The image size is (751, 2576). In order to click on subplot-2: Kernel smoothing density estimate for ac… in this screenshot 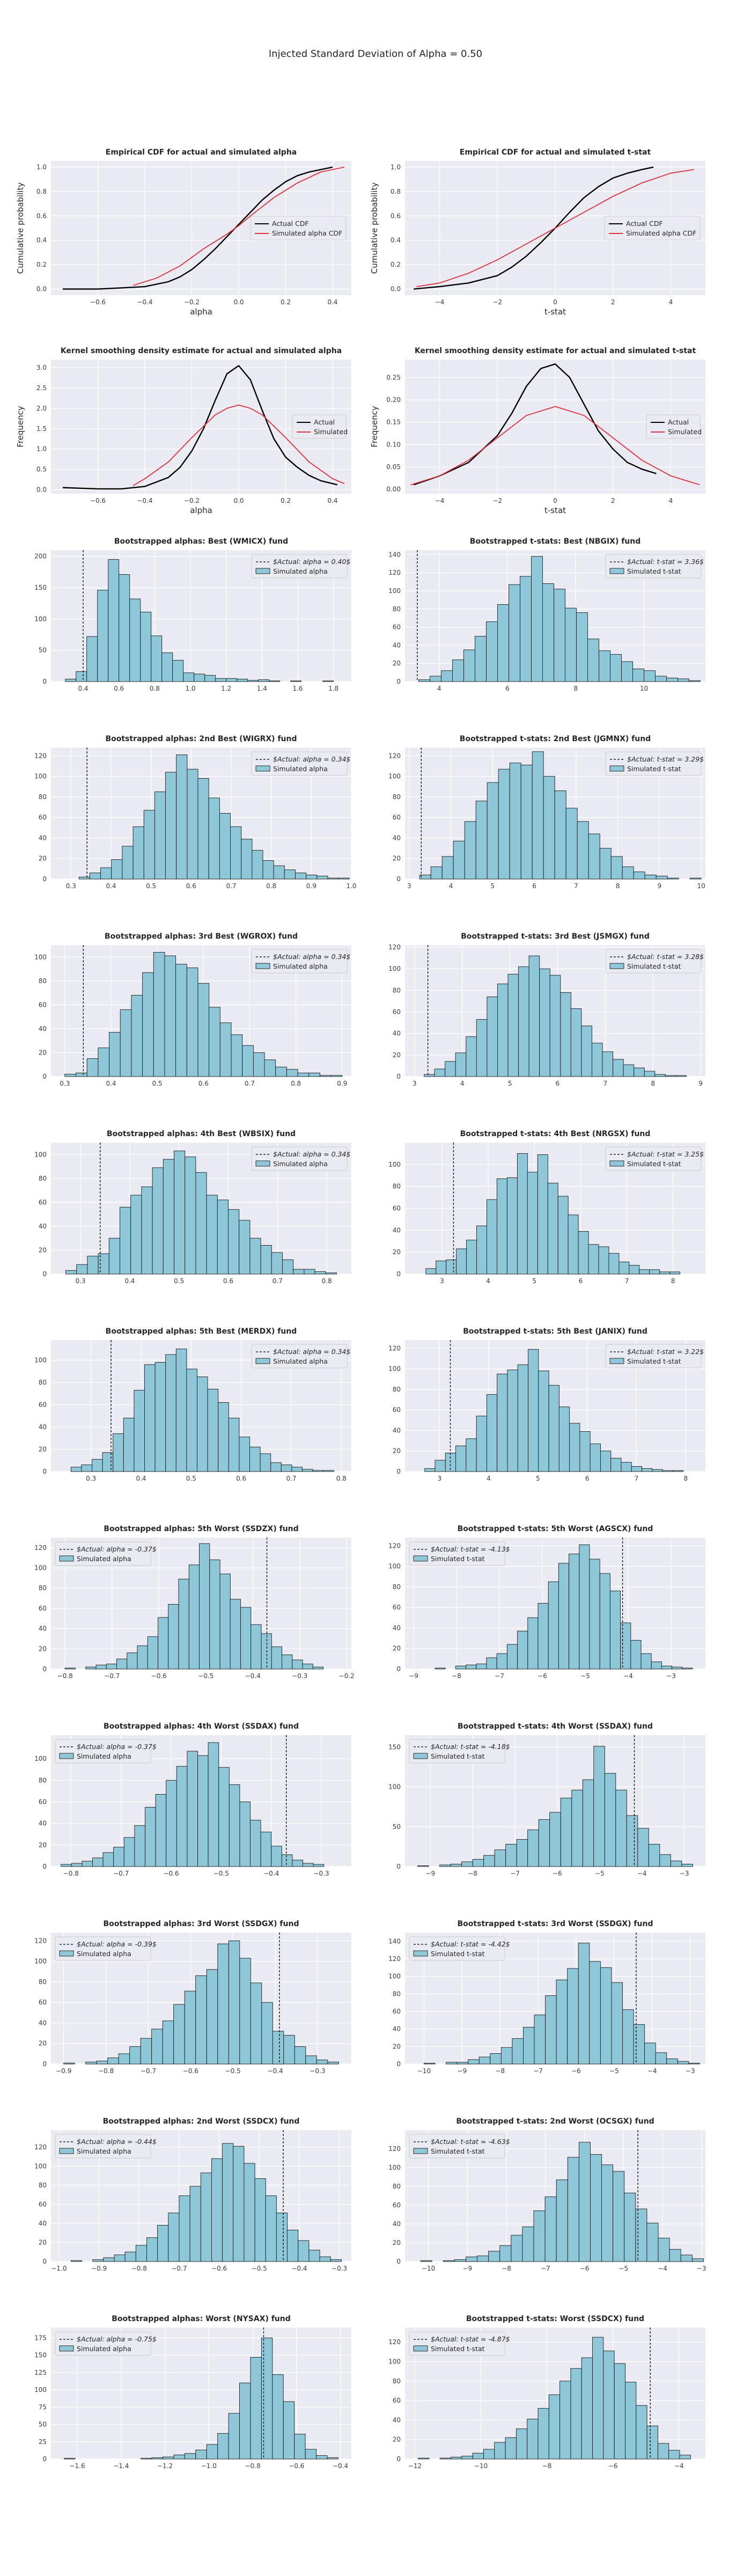, I will do `click(183, 431)`.